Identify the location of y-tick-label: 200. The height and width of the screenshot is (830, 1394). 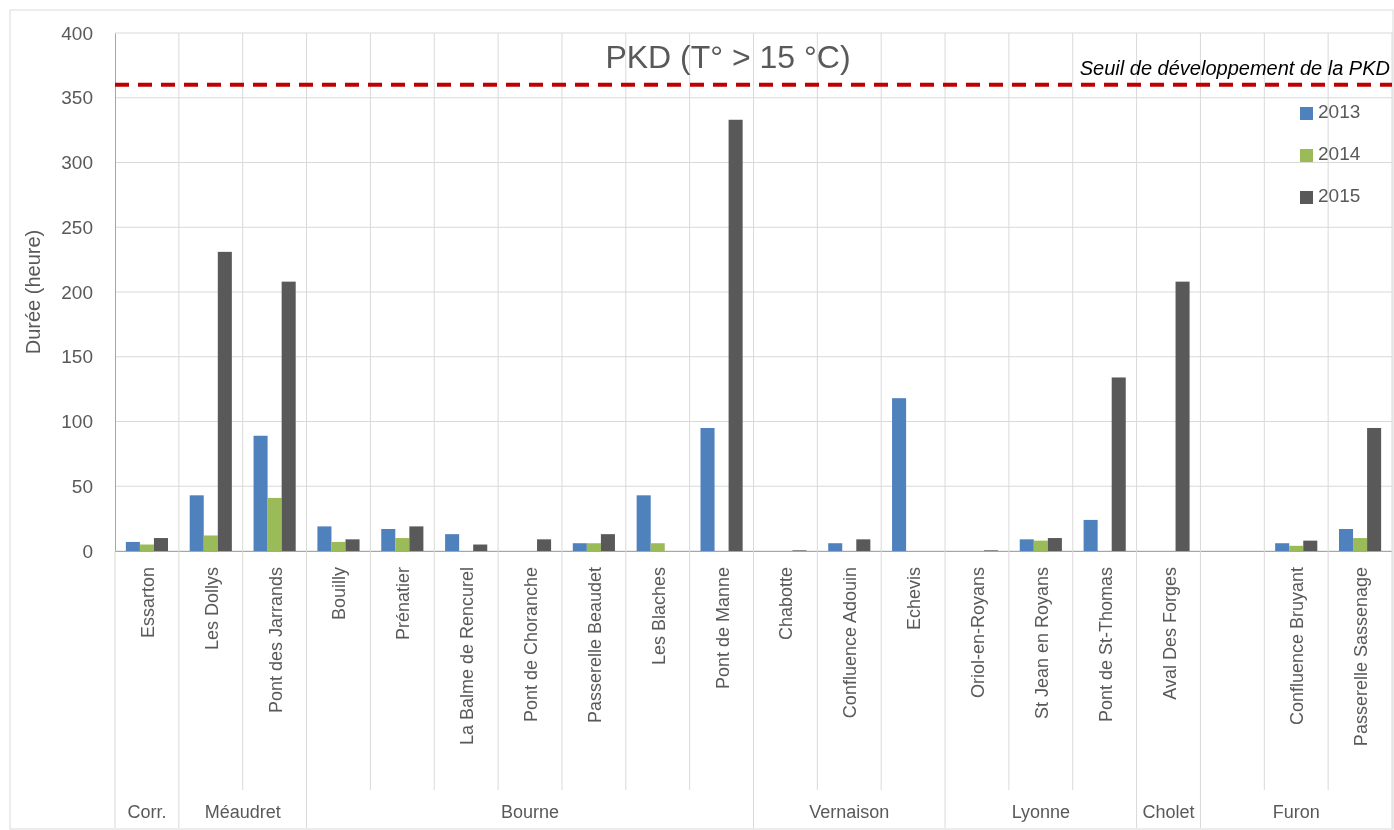
(77, 292).